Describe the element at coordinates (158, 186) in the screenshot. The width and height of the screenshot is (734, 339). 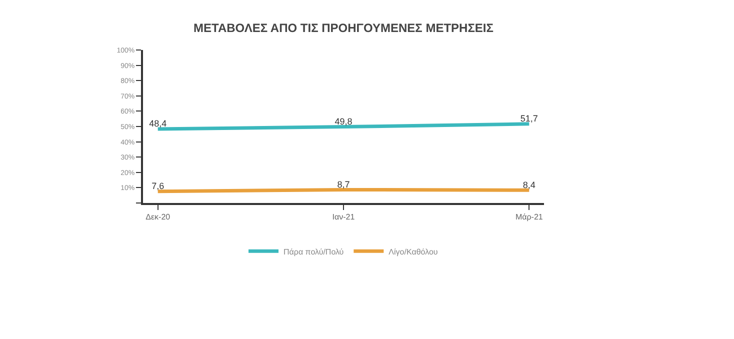
I see `data-label: 7,6` at that location.